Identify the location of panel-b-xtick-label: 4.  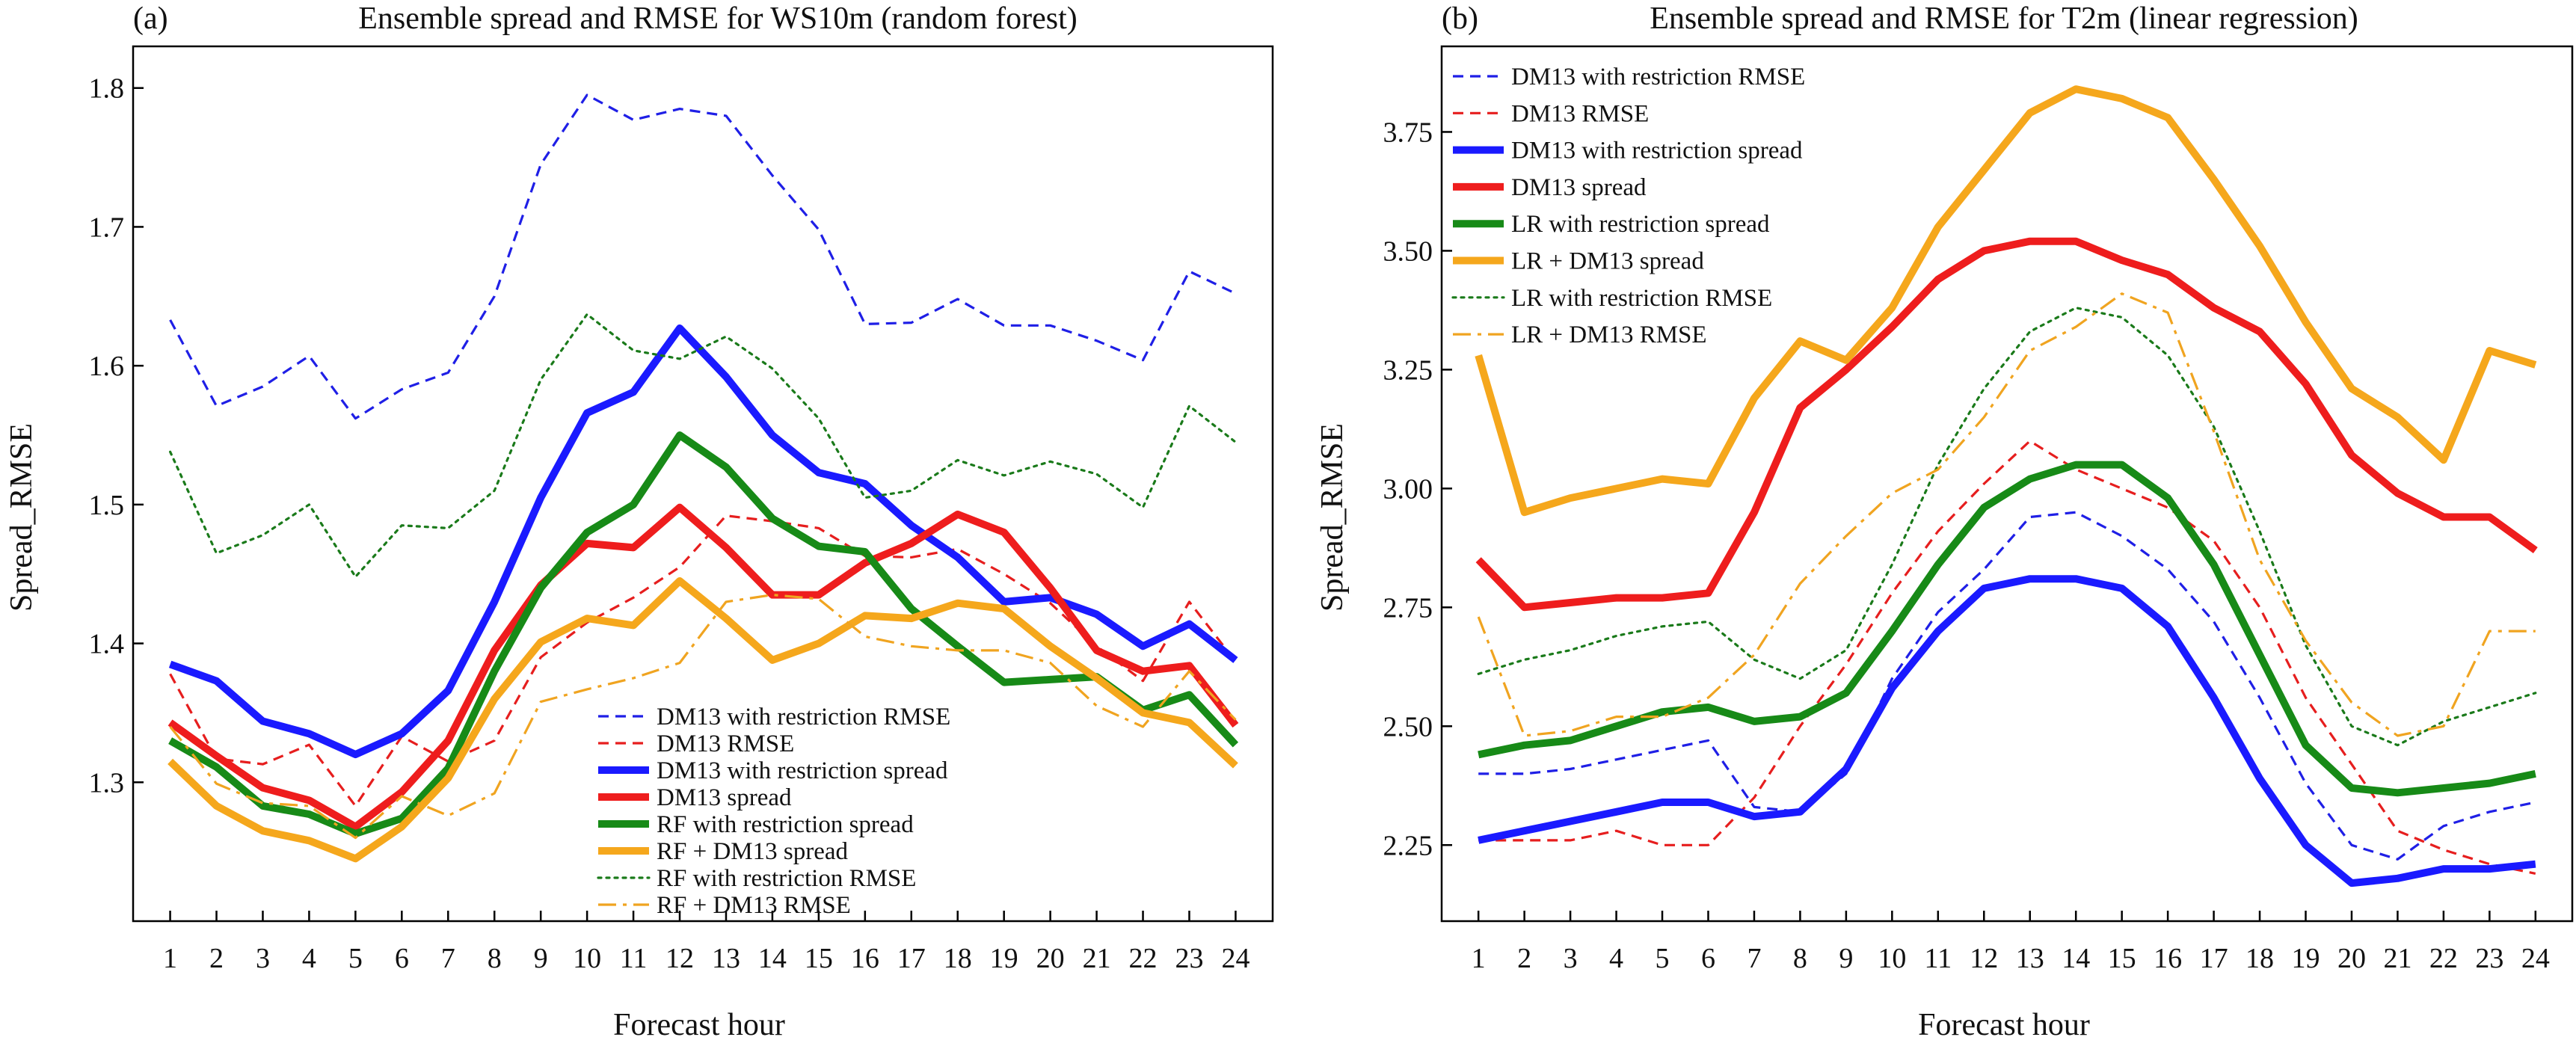
(1616, 958).